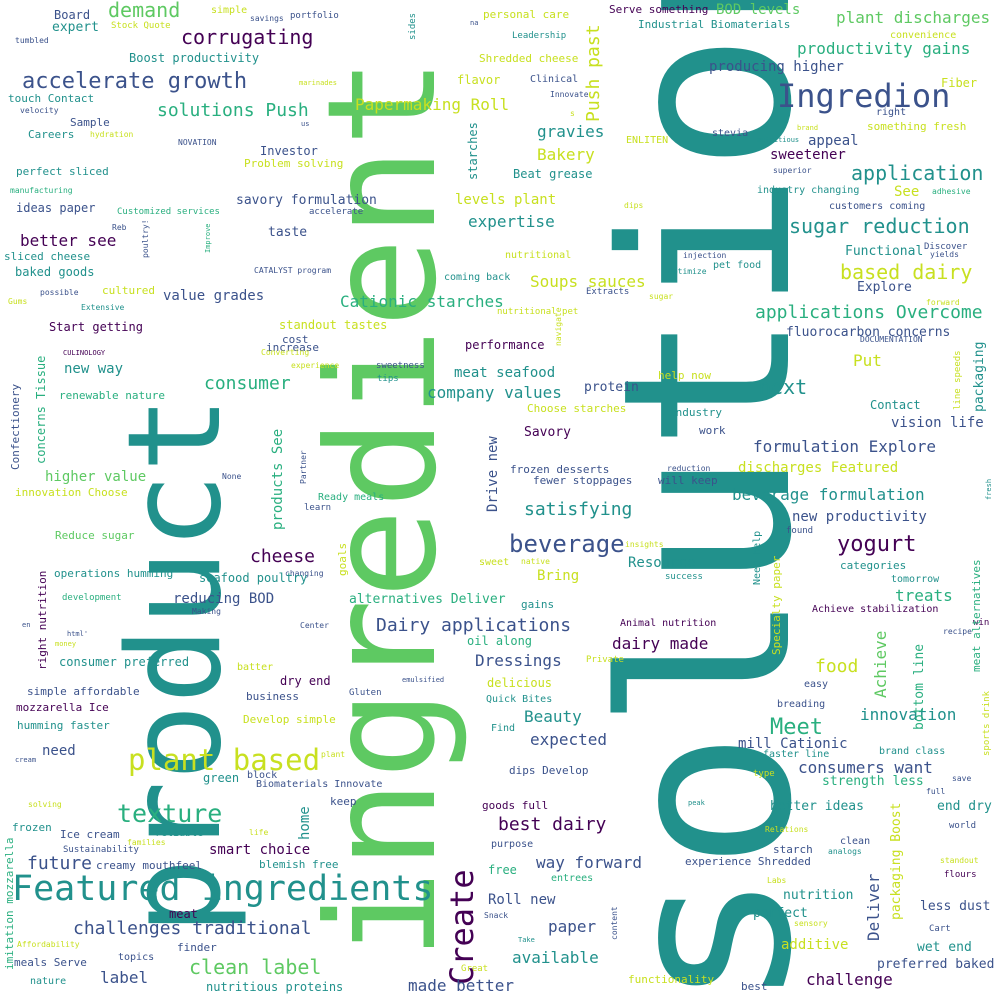 This screenshot has width=1000, height=1000. What do you see at coordinates (944, 947) in the screenshot?
I see `word: wet end` at bounding box center [944, 947].